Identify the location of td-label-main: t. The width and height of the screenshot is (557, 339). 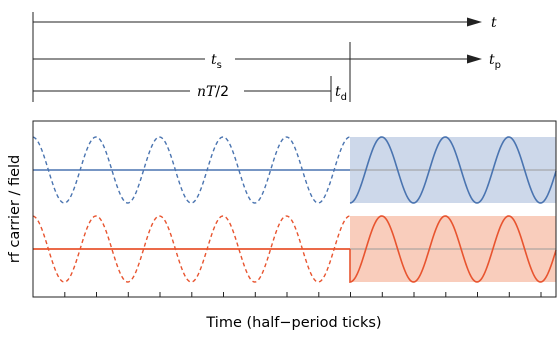
(338, 92).